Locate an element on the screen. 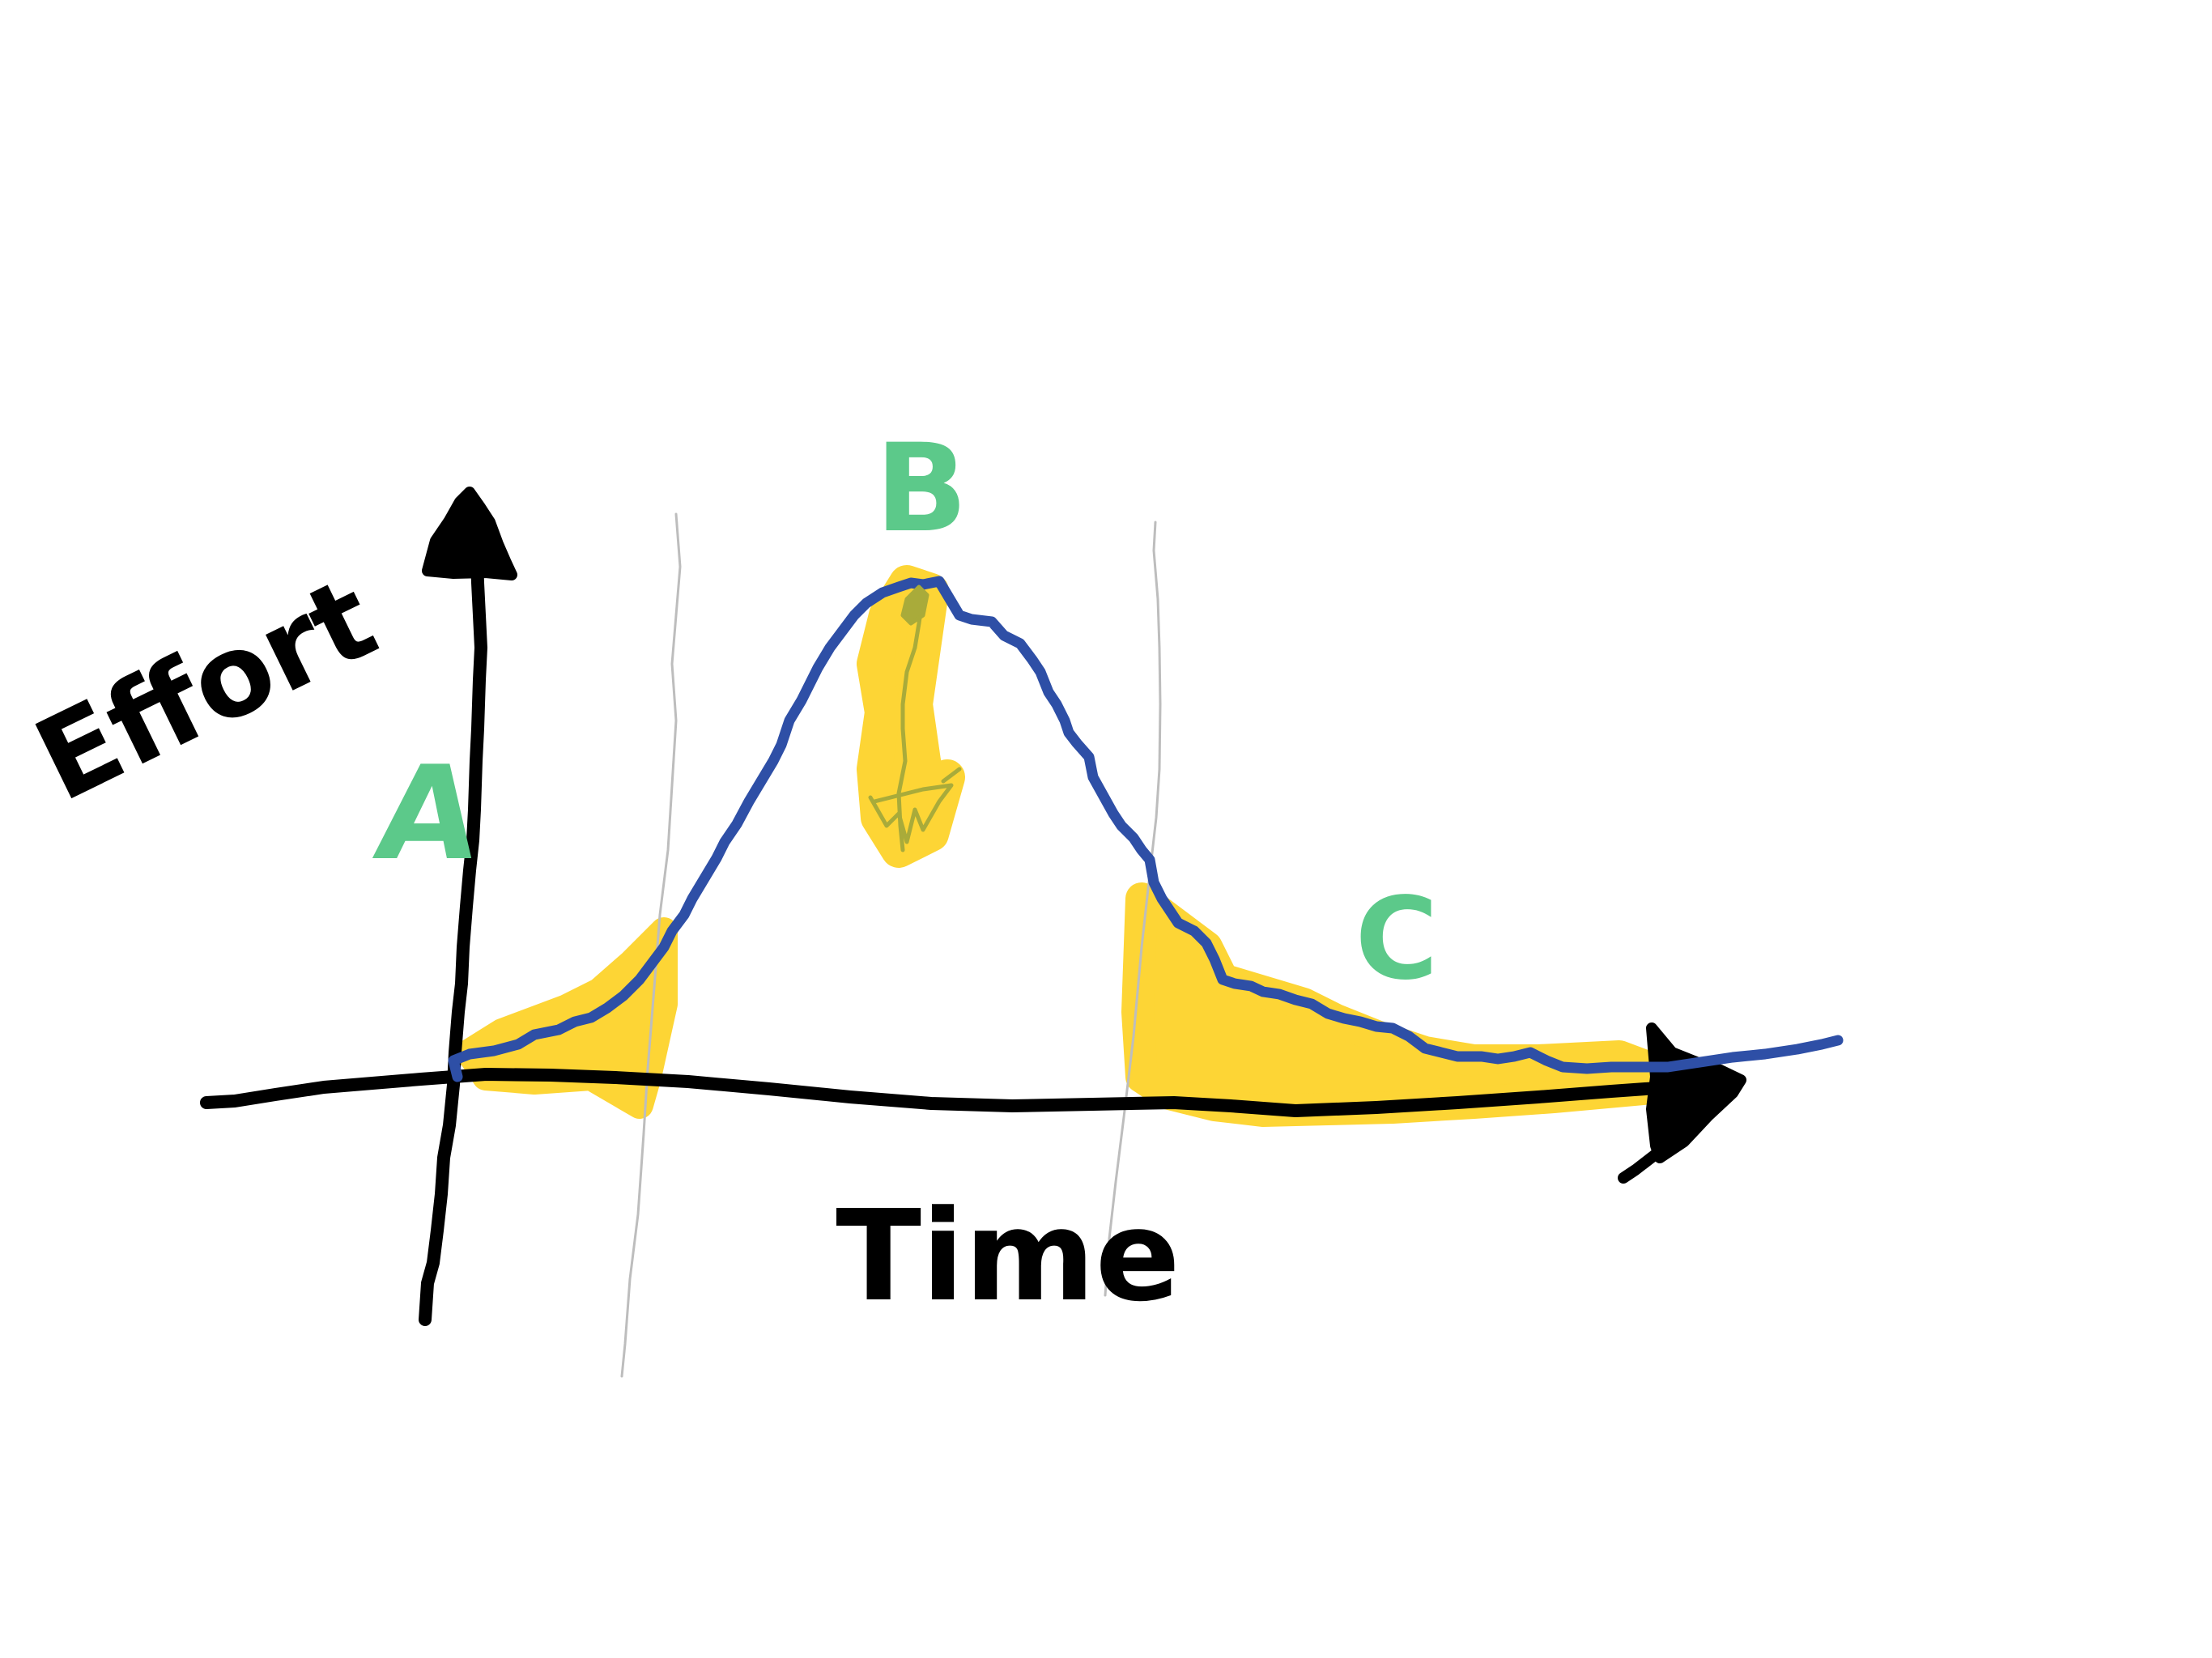 This screenshot has width=2212, height=1658. x-axis-line is located at coordinates (969, 1092).